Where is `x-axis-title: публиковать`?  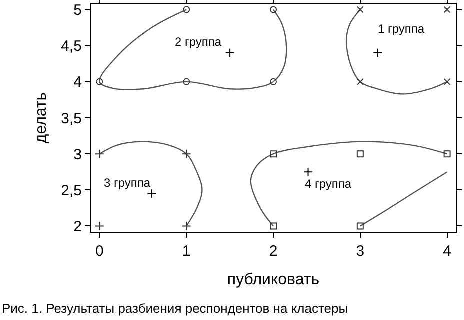
x-axis-title: публиковать is located at coordinates (273, 280).